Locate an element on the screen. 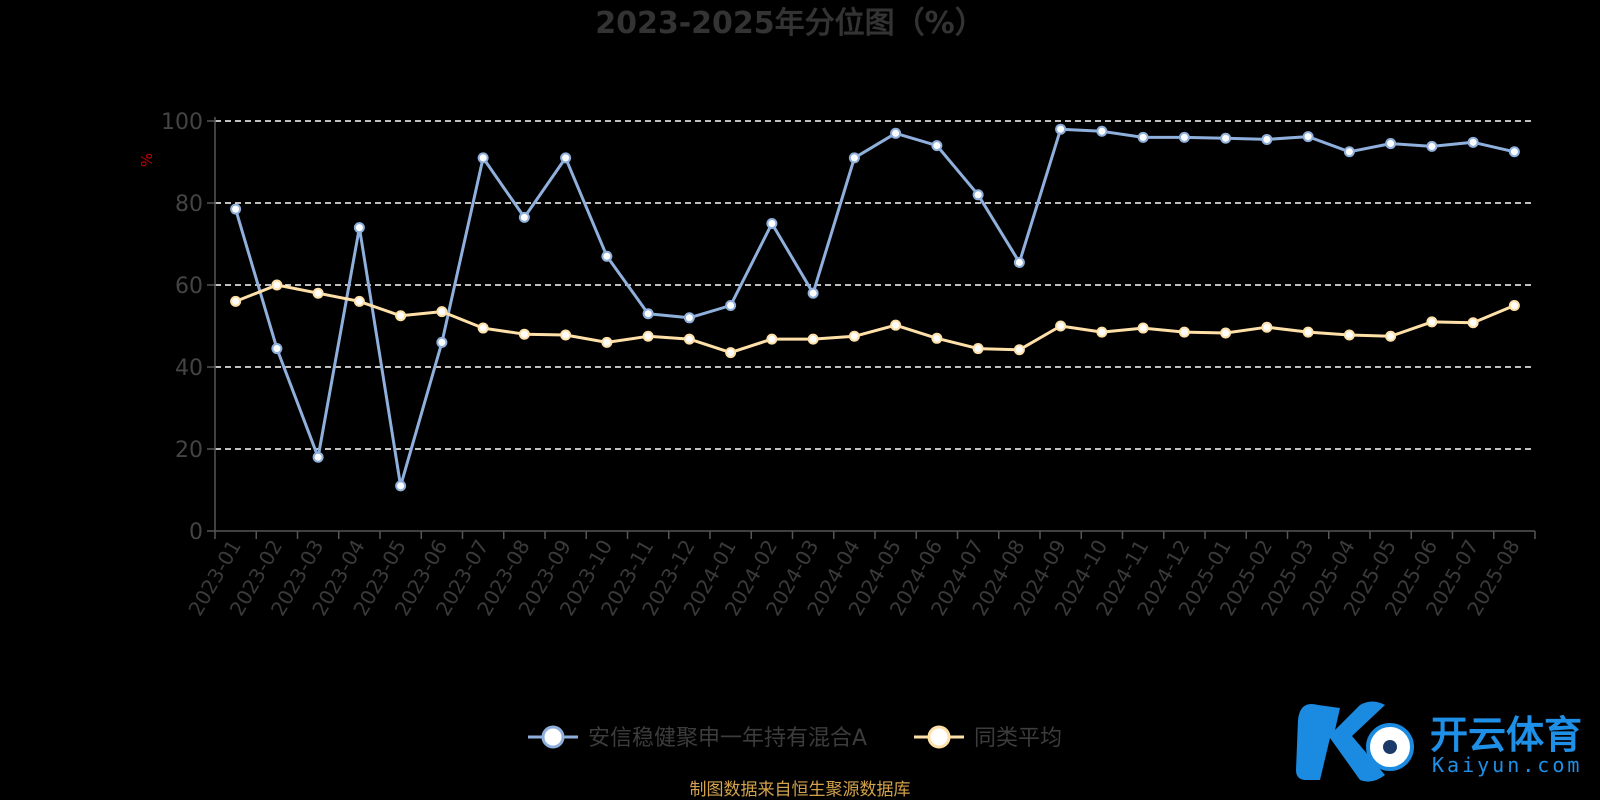 The height and width of the screenshot is (800, 1600). legend: 安信稳健聚申一年持有混合A 同类平均 is located at coordinates (795, 738).